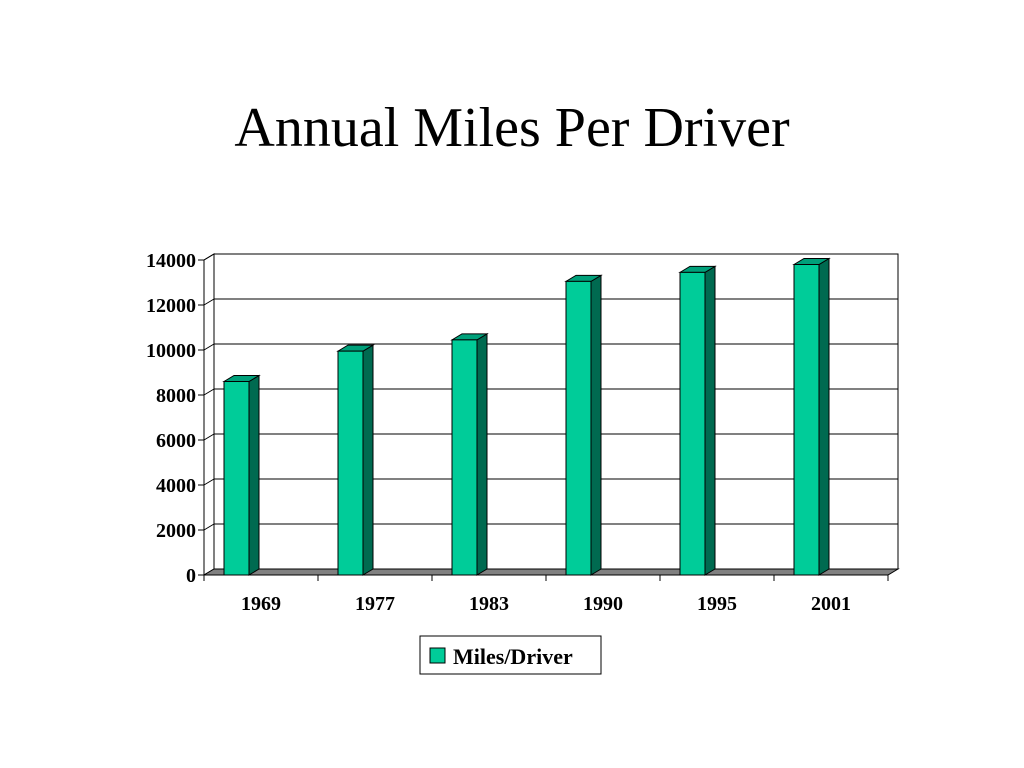 This screenshot has width=1024, height=768. Describe the element at coordinates (176, 486) in the screenshot. I see `y-tick-label: 4000` at that location.